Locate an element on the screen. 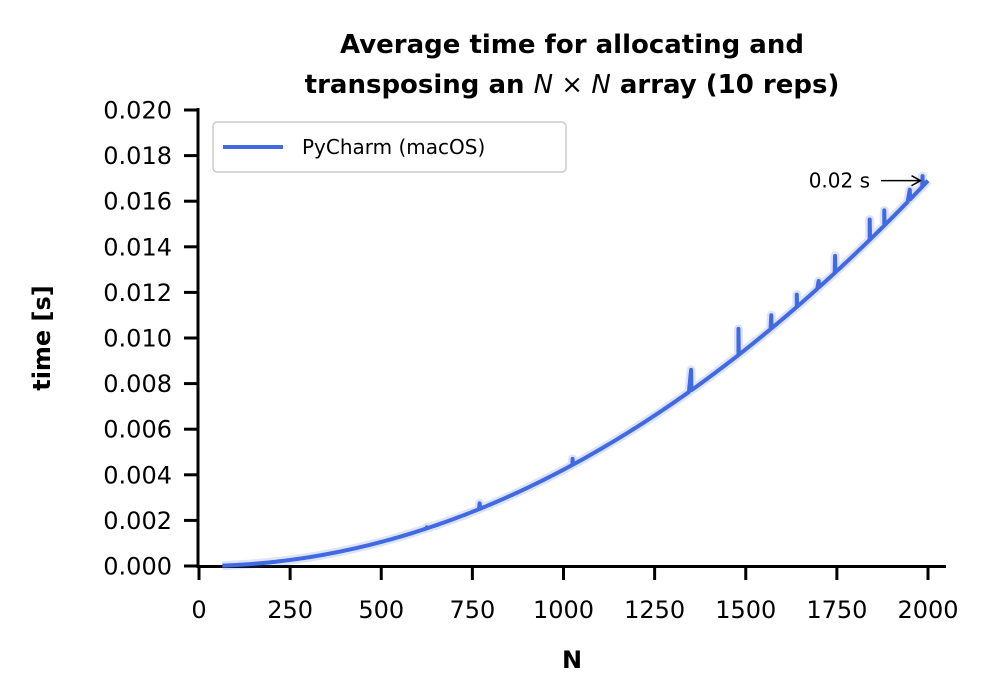  chart-title-line1: Average time for allocating and is located at coordinates (572, 45).